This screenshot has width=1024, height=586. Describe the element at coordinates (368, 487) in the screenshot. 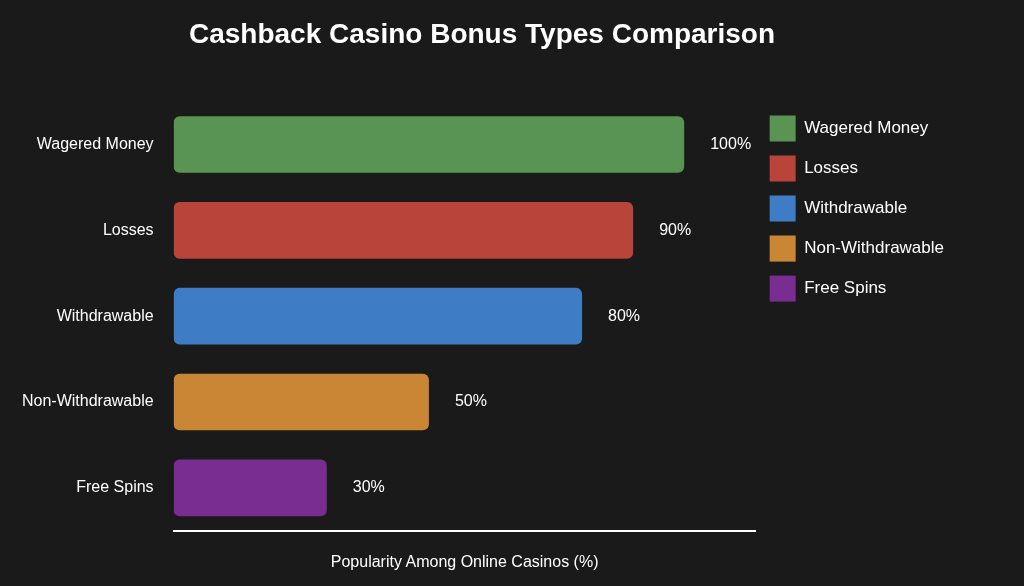

I see `data-label: 30%` at that location.